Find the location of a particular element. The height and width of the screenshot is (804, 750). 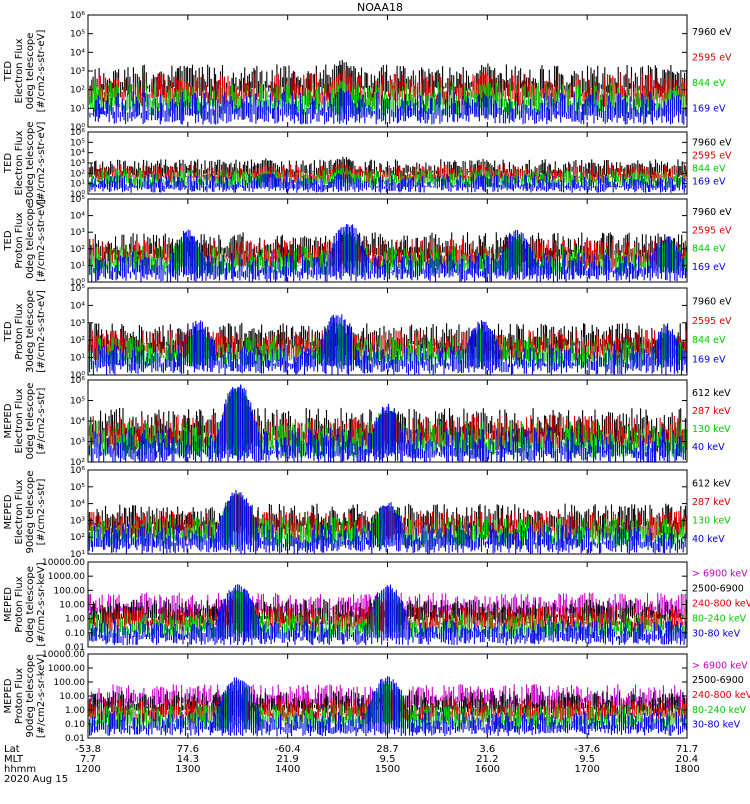

x-tick-mlt: 20.4 is located at coordinates (687, 759).